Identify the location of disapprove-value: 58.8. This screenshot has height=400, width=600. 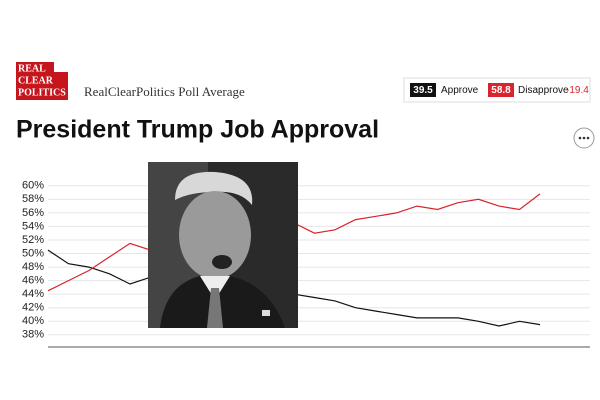
(501, 90).